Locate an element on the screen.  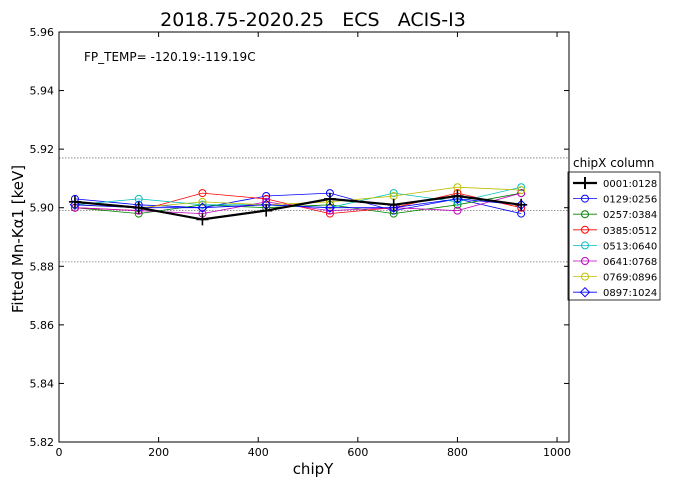
series-line-0129:0256 is located at coordinates (298, 203).